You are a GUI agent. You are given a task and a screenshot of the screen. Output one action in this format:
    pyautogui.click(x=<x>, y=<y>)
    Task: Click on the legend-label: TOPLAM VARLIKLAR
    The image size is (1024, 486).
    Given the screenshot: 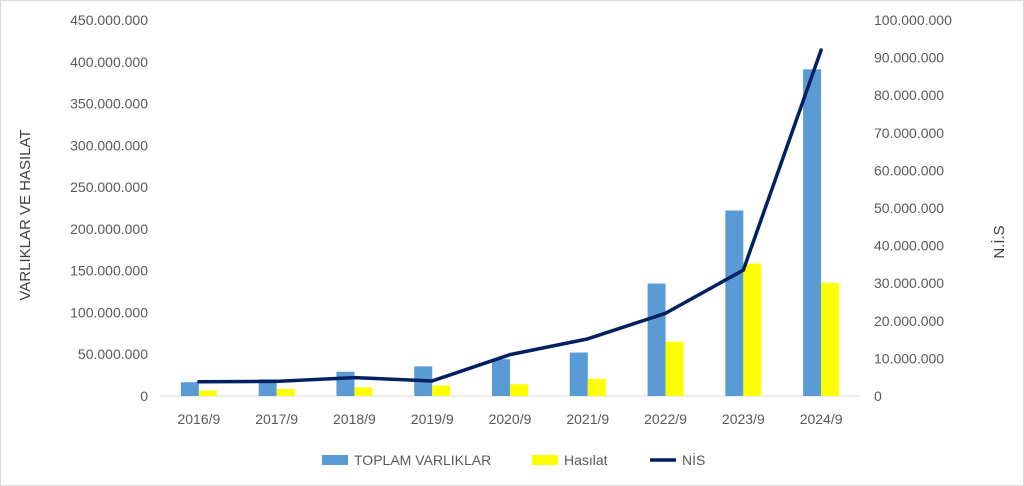 What is the action you would take?
    pyautogui.click(x=422, y=460)
    